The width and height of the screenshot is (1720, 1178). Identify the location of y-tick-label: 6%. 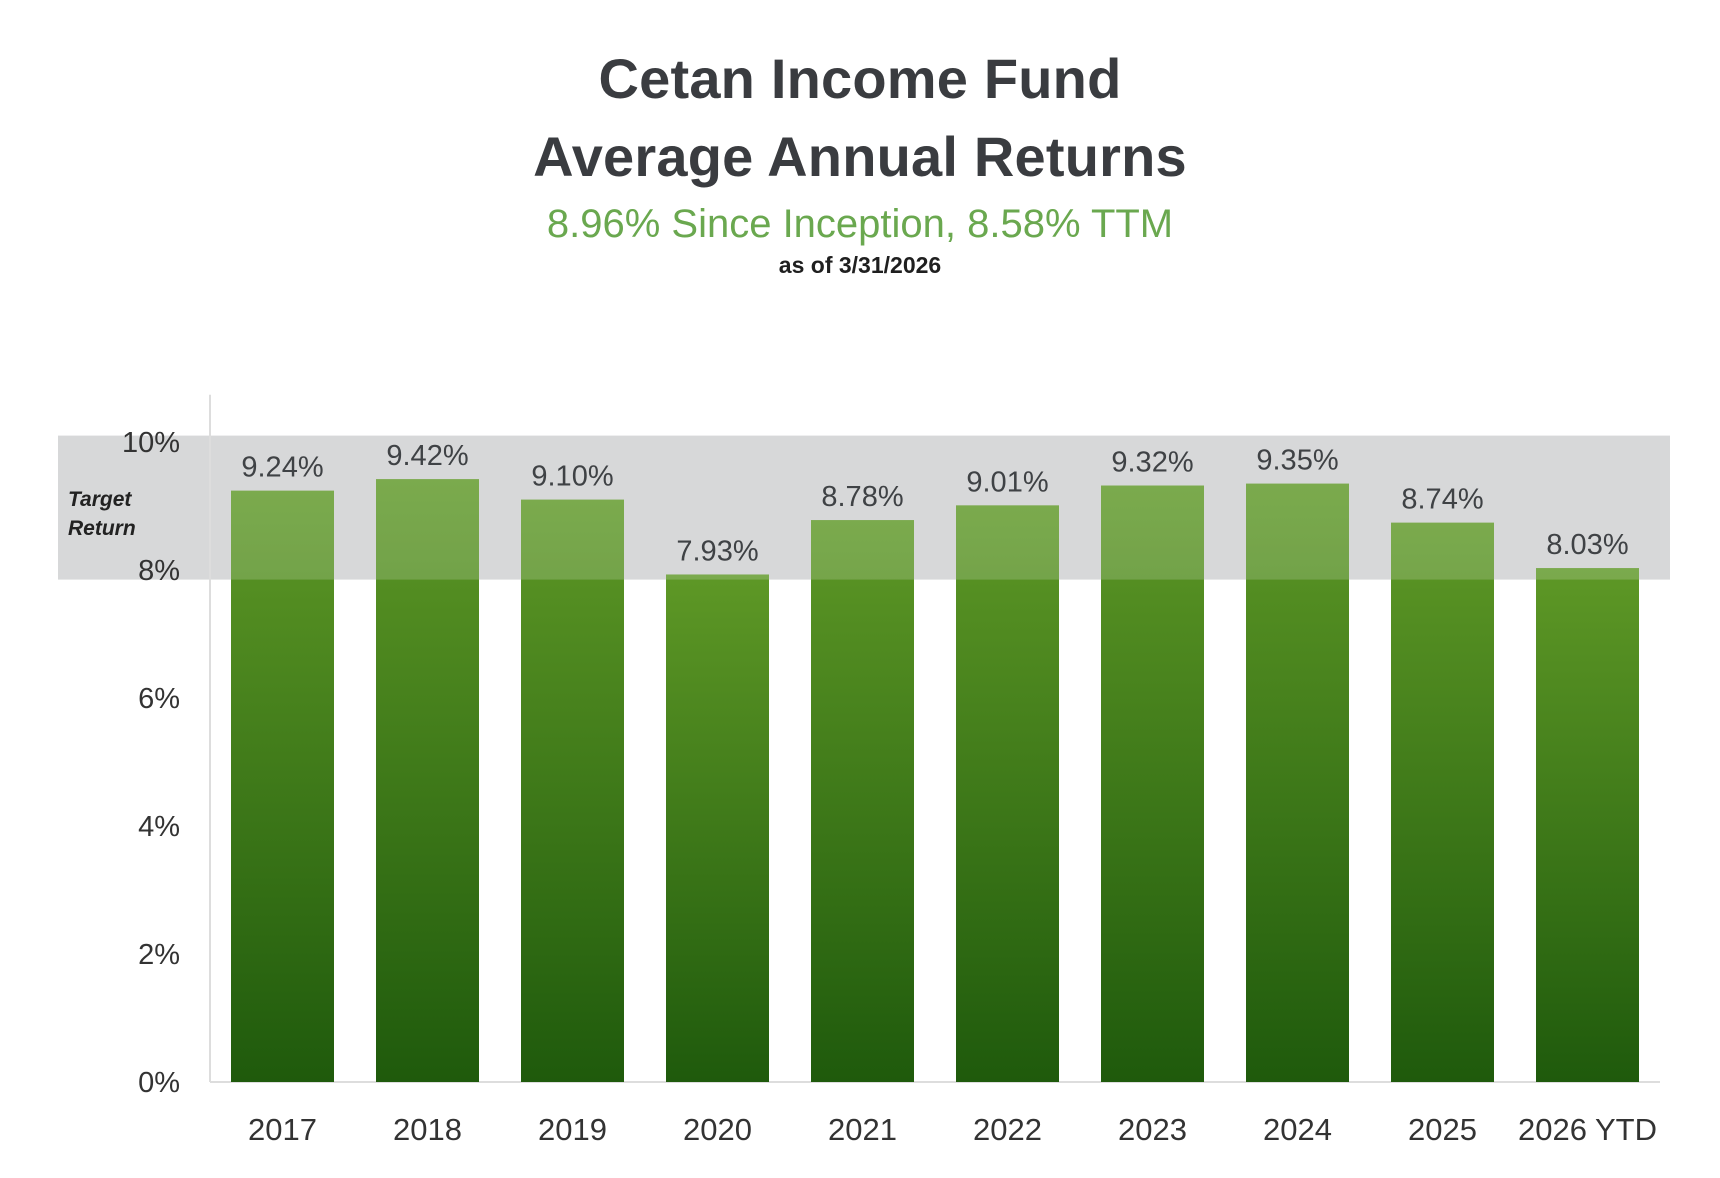
(159, 699).